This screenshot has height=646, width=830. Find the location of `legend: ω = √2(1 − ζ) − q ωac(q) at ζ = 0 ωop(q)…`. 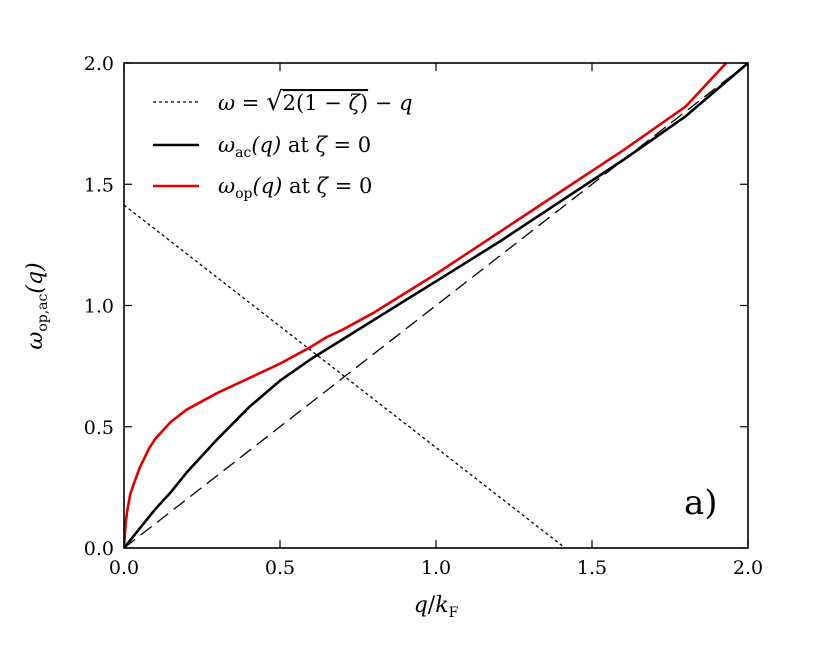

legend: ω = √2(1 − ζ) − q ωac(q) at ζ = 0 ωop(q)… is located at coordinates (283, 144).